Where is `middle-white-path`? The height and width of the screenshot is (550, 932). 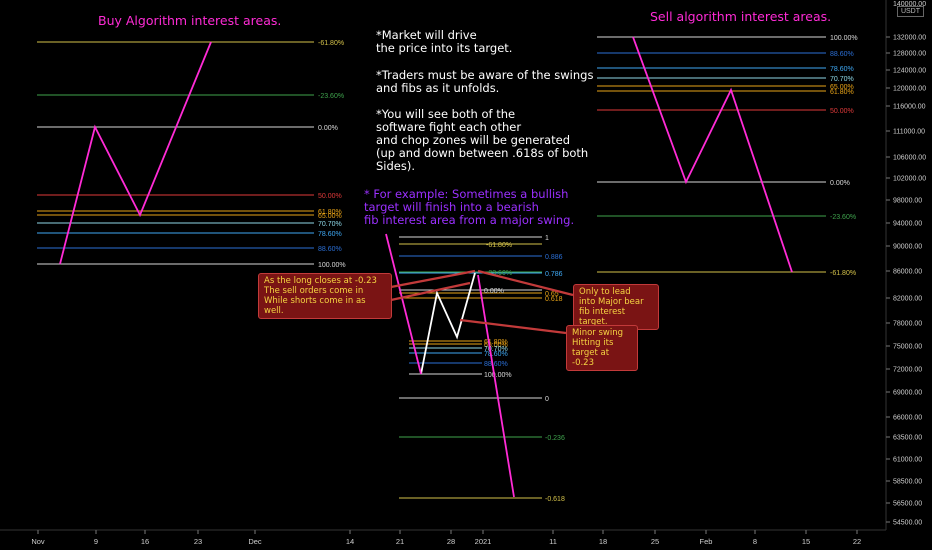 middle-white-path is located at coordinates (448, 323).